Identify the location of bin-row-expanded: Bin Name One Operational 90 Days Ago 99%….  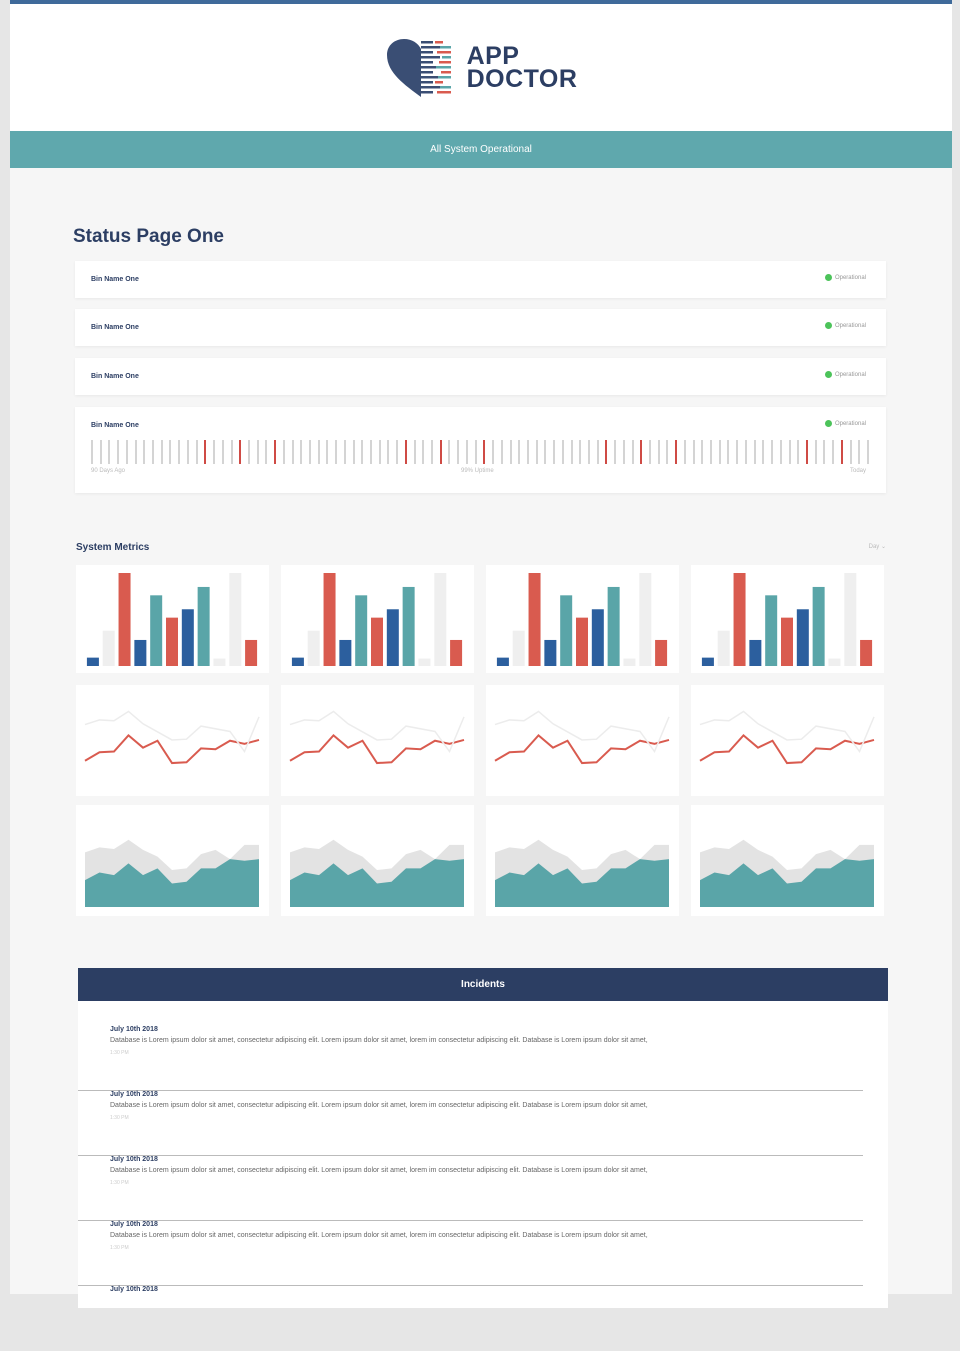
(480, 450).